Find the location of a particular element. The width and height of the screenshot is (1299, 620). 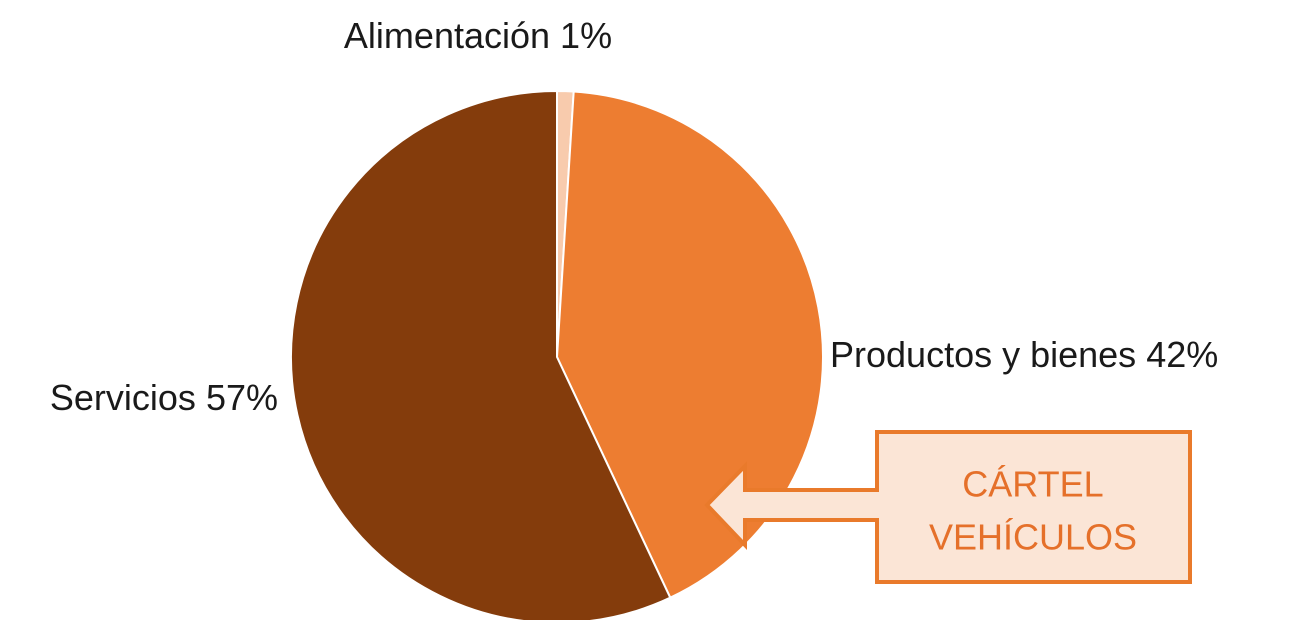

category-name: Productos y bienes is located at coordinates (983, 354).